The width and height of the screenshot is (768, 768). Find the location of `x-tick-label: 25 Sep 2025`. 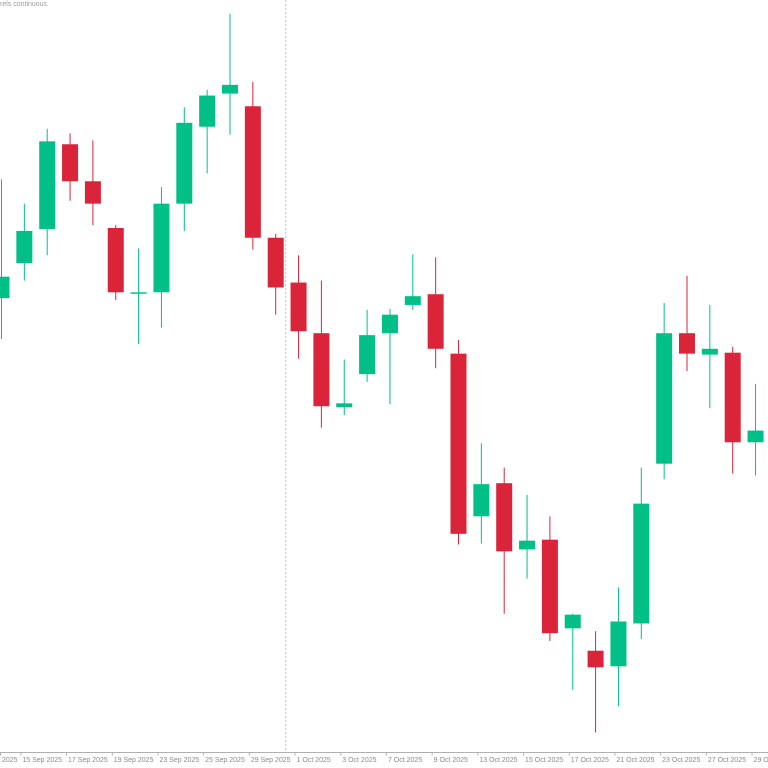

x-tick-label: 25 Sep 2025 is located at coordinates (225, 760).